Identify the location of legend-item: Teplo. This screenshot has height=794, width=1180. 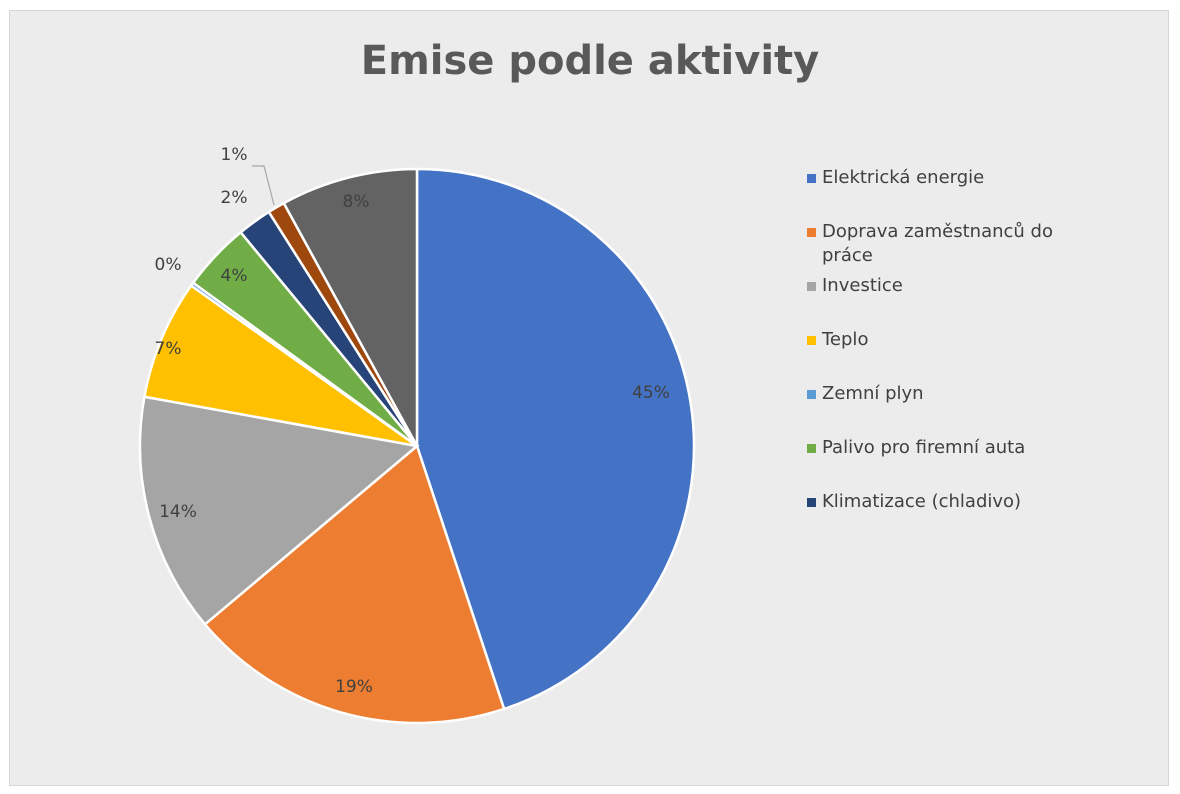
(946, 355).